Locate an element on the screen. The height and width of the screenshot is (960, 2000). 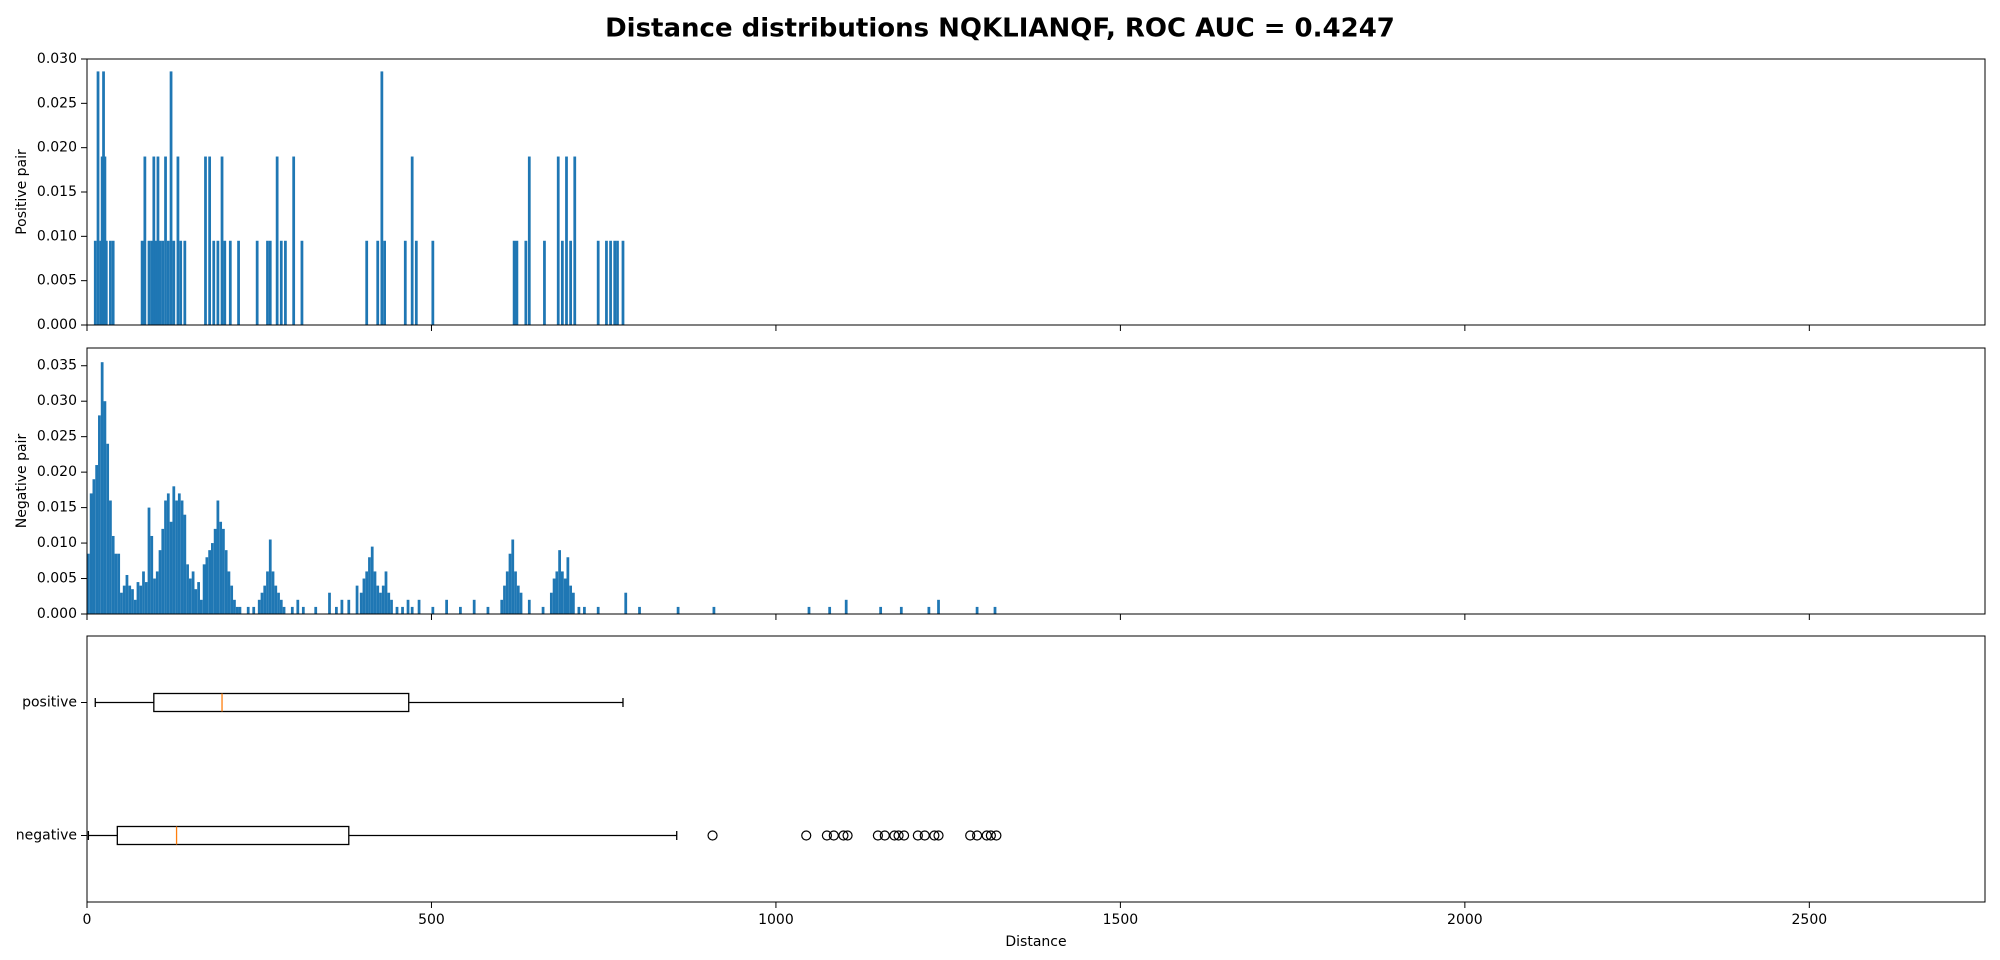
y-tick-label: positive is located at coordinates (49, 703).